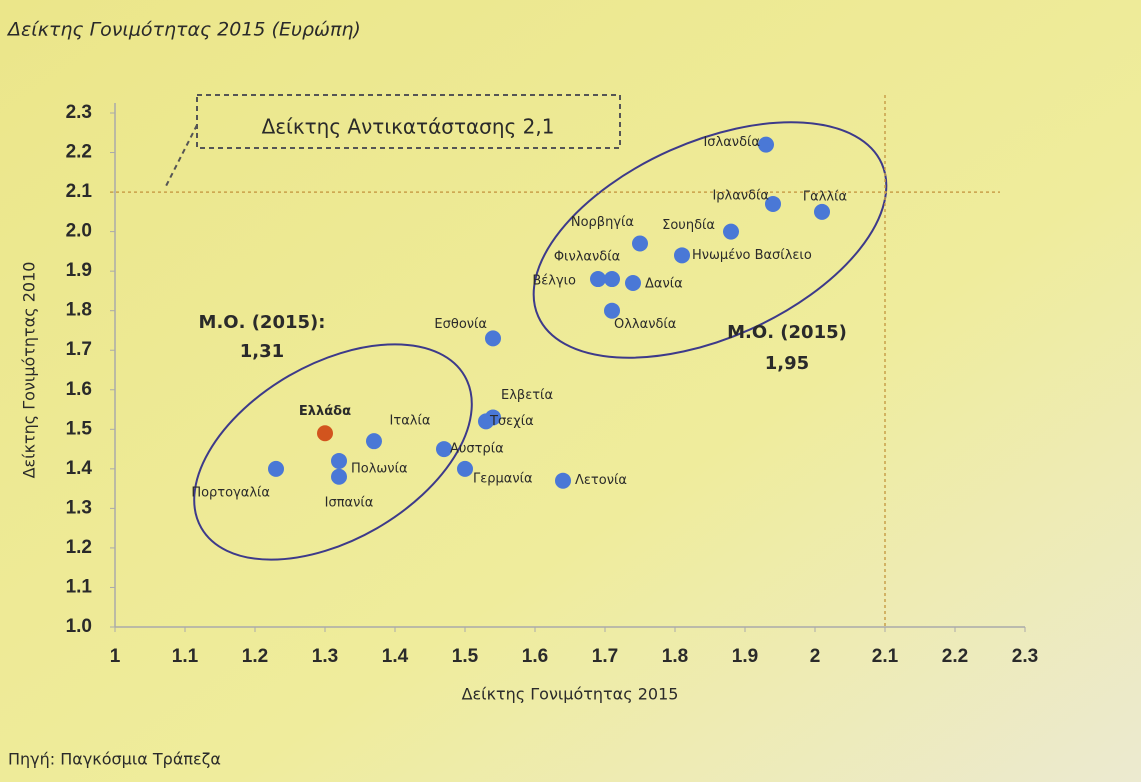  What do you see at coordinates (349, 502) in the screenshot?
I see `point-label: Ισπανία` at bounding box center [349, 502].